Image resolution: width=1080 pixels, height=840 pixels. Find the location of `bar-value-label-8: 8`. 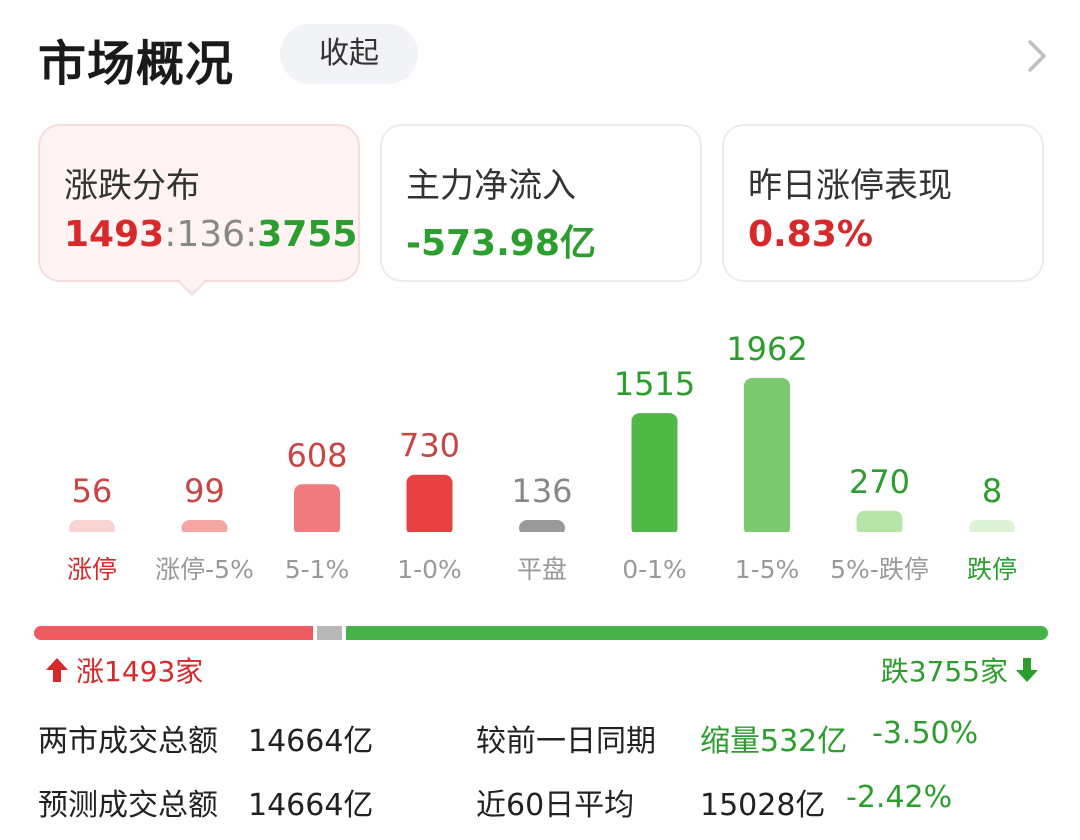

bar-value-label-8: 8 is located at coordinates (992, 491).